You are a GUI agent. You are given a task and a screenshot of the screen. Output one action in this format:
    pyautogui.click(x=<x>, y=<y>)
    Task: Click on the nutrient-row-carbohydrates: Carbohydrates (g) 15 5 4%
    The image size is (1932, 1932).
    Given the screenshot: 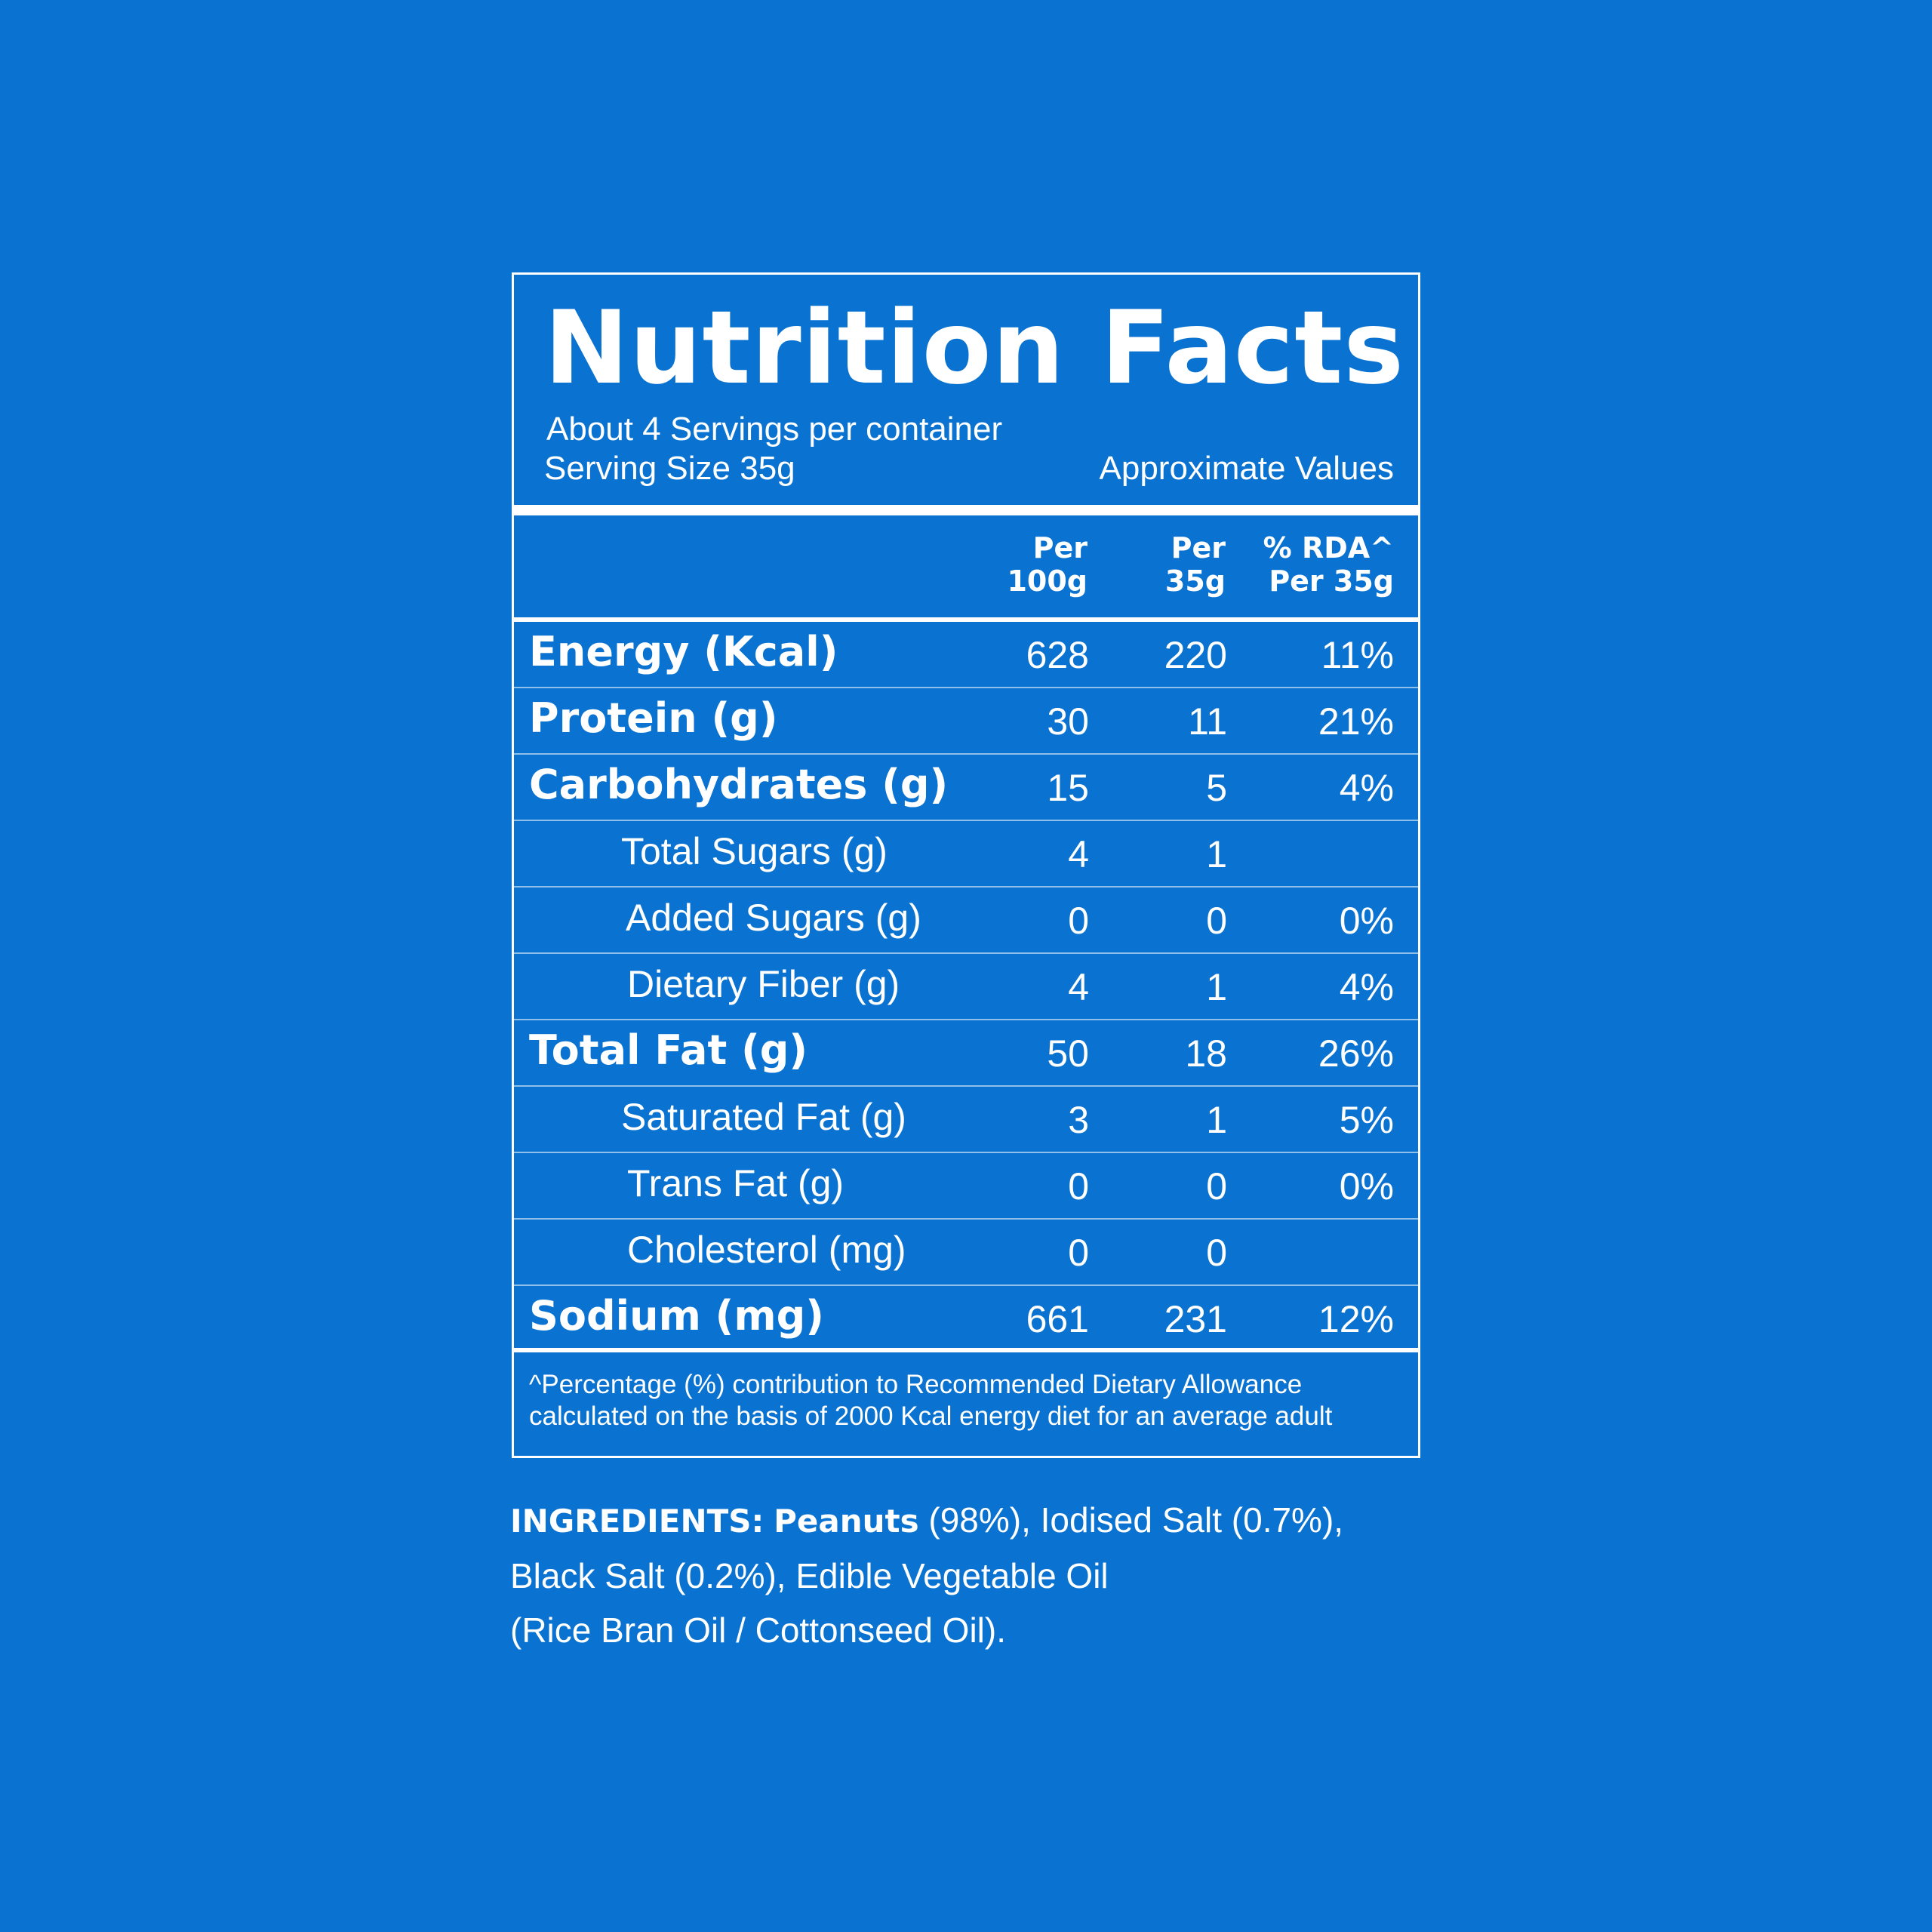 What is the action you would take?
    pyautogui.click(x=966, y=788)
    